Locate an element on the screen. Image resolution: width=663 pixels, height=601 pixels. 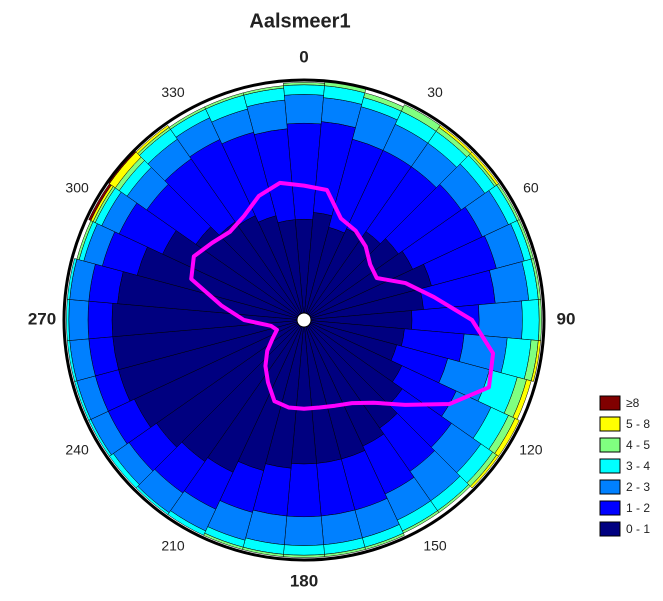
theta-tick-label: 210 is located at coordinates (173, 546).